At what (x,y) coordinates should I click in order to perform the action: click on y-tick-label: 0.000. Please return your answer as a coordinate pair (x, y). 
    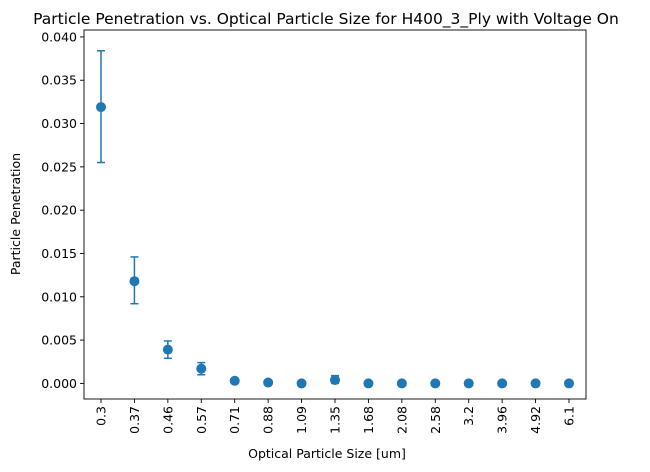
    Looking at the image, I should click on (59, 383).